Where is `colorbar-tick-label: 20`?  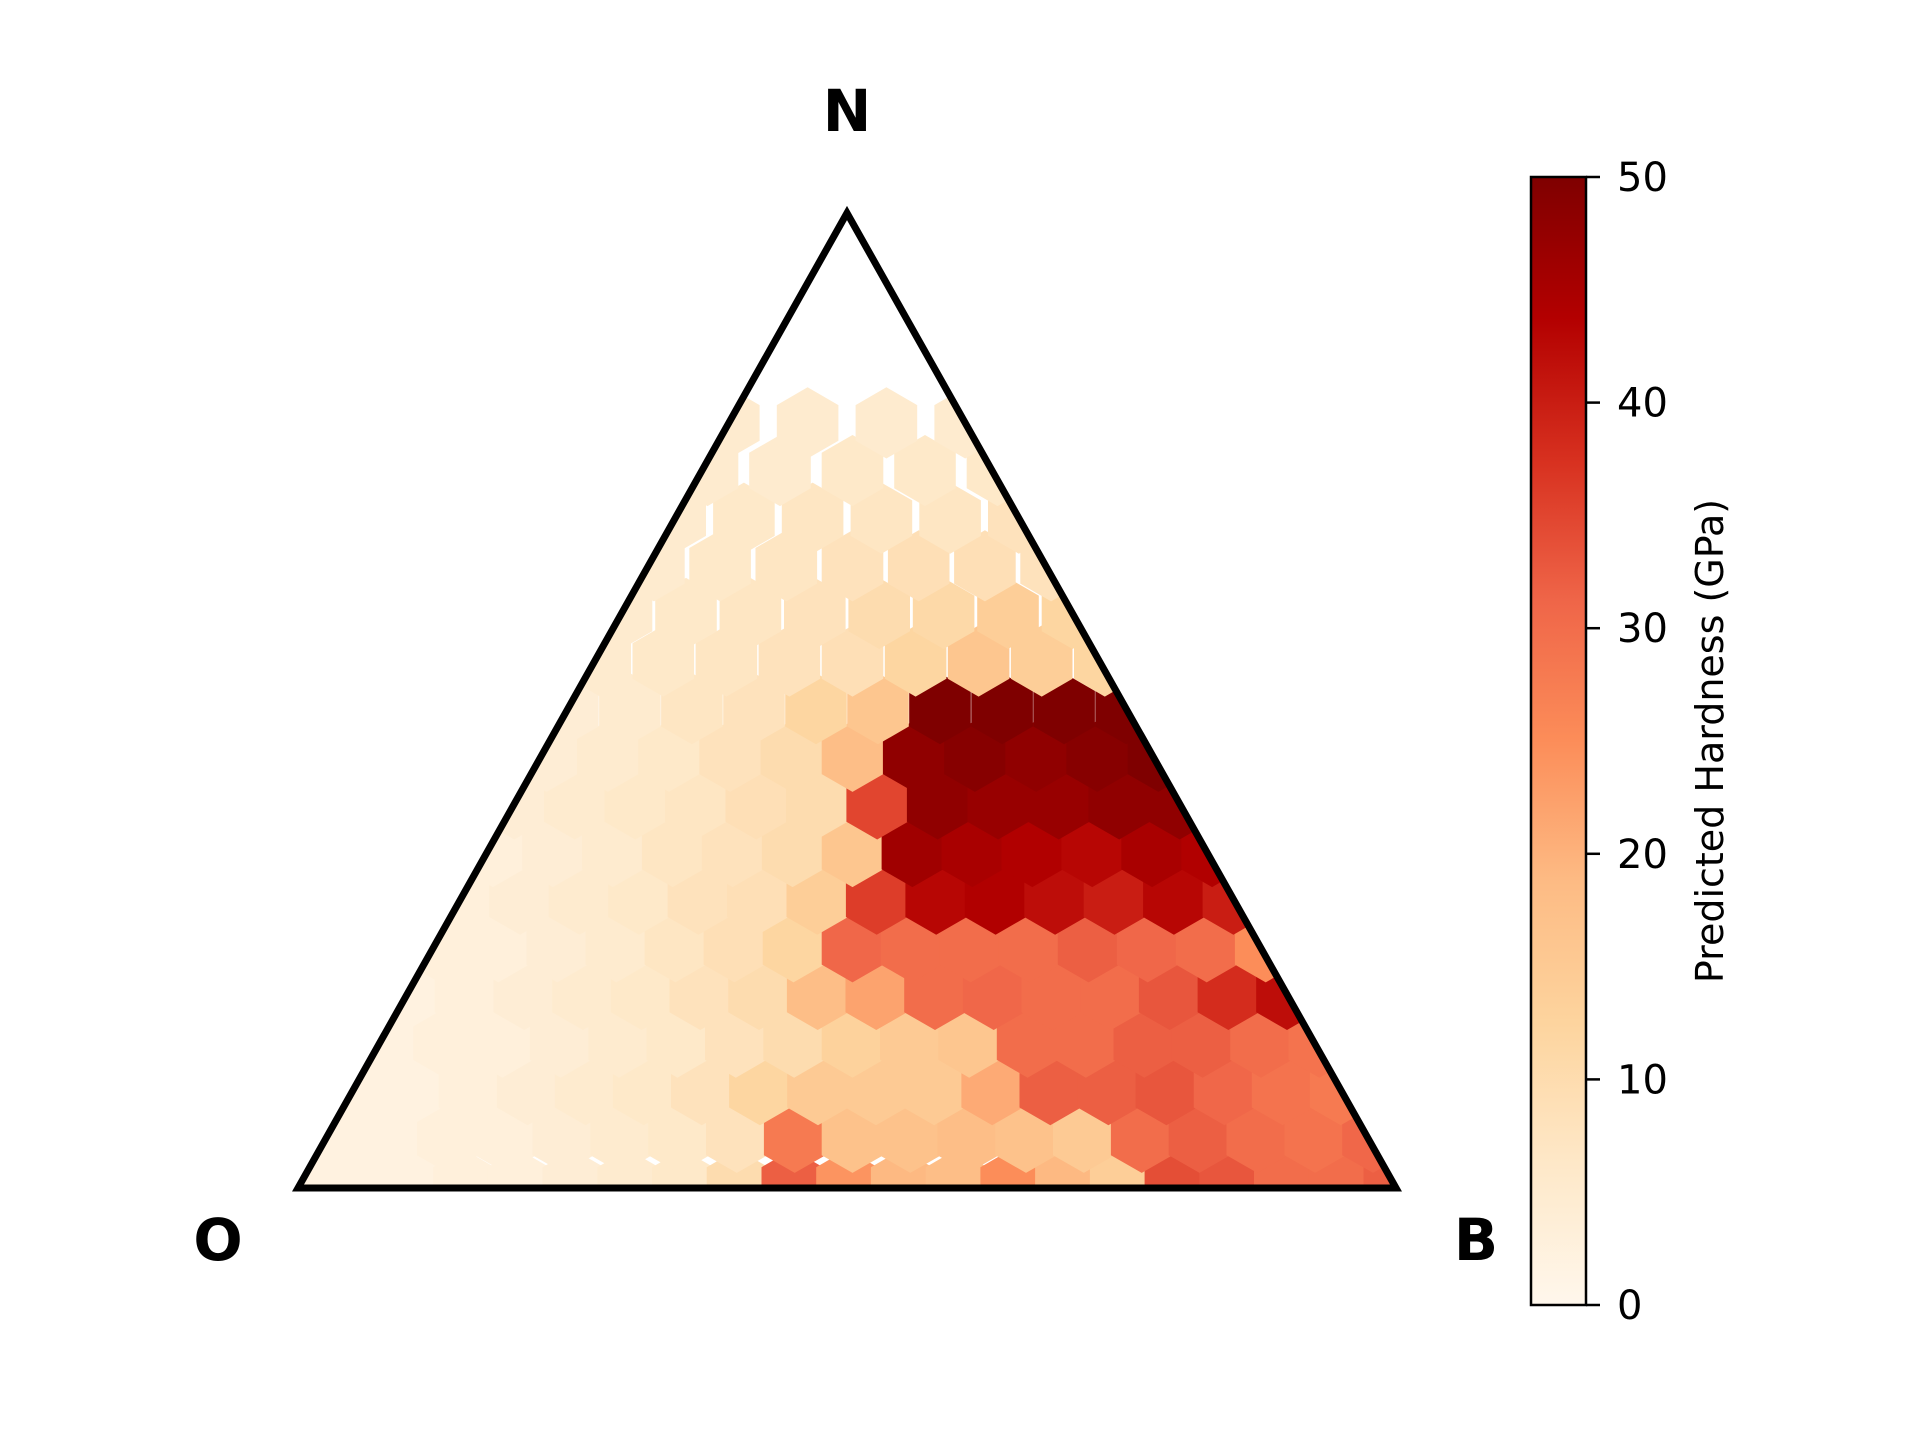
colorbar-tick-label: 20 is located at coordinates (1642, 855).